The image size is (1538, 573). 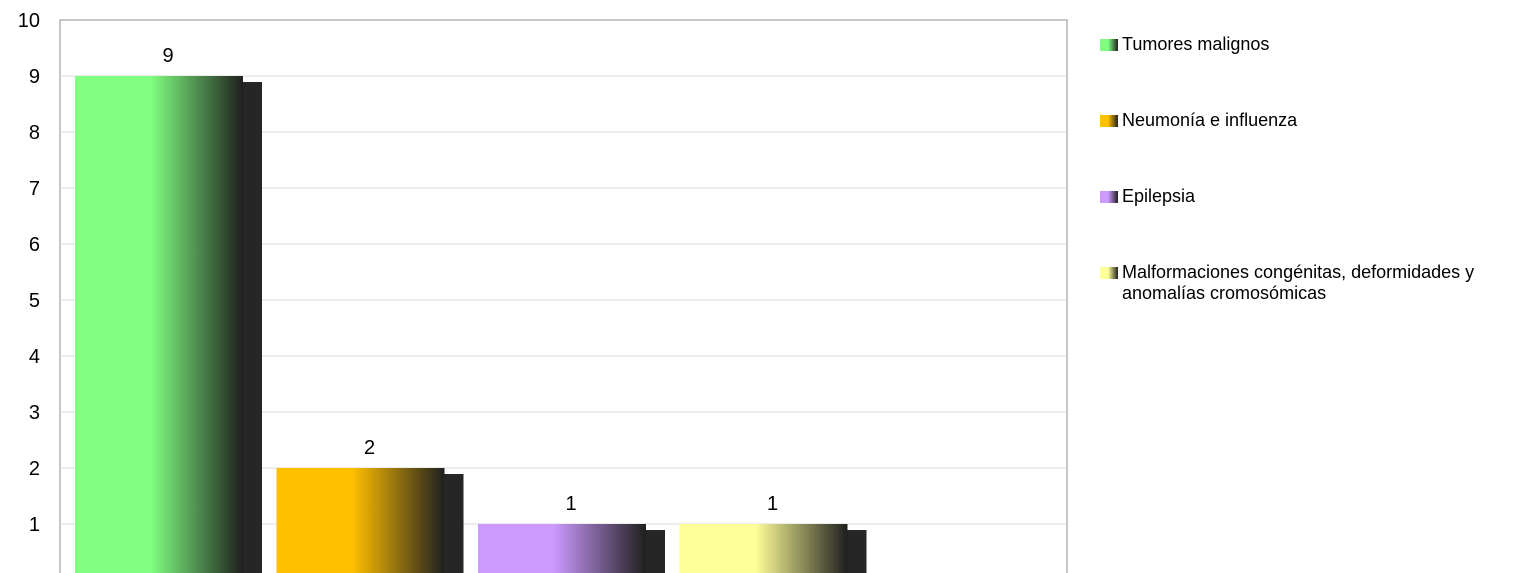 What do you see at coordinates (1196, 44) in the screenshot?
I see `legend-label: Tumores malignos` at bounding box center [1196, 44].